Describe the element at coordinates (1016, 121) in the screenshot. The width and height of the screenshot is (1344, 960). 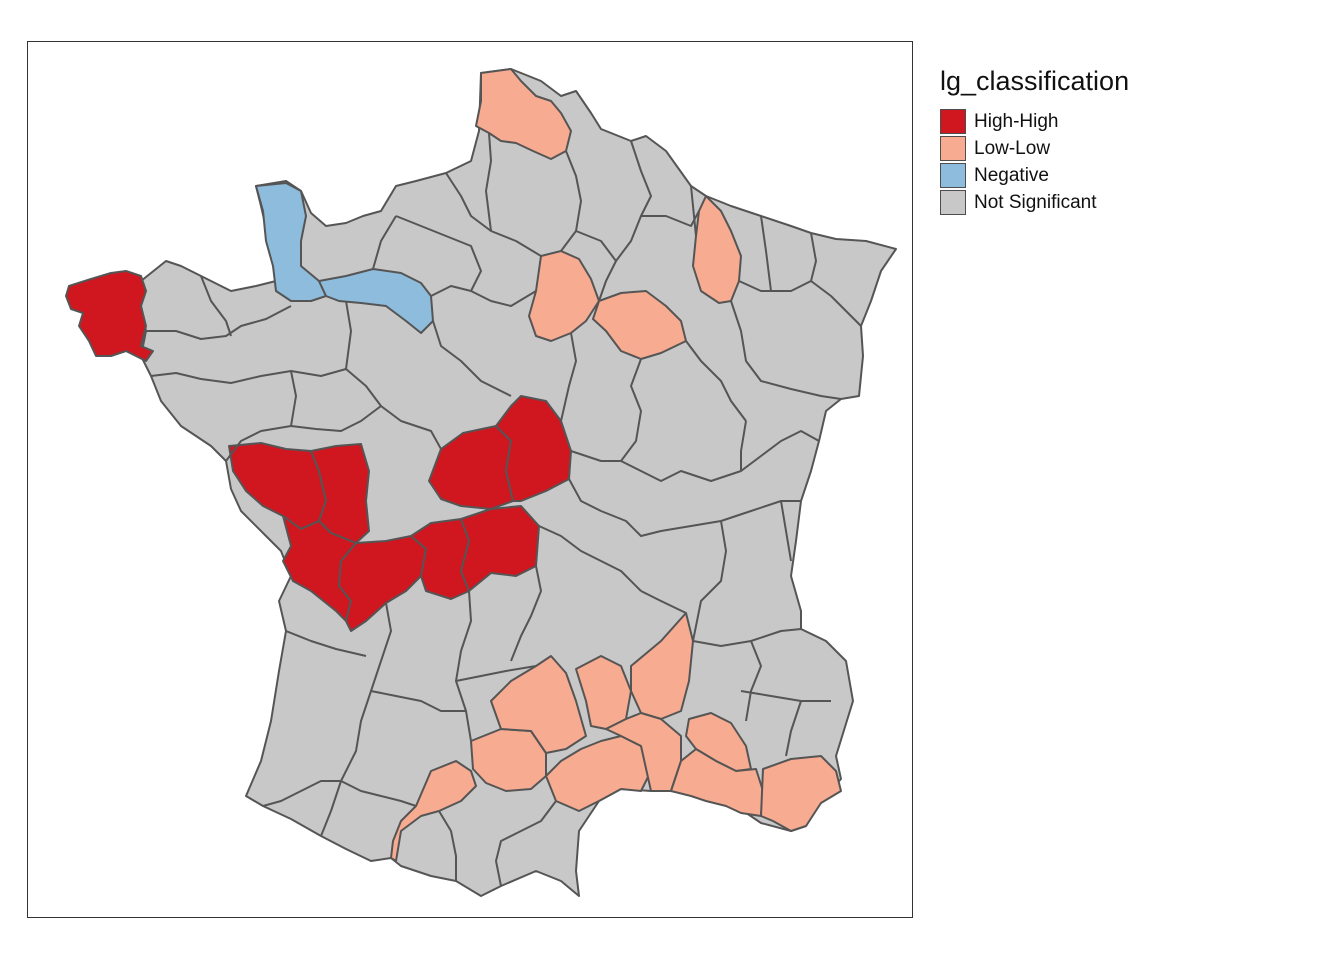
I see `legend-label-high-high: High-High` at that location.